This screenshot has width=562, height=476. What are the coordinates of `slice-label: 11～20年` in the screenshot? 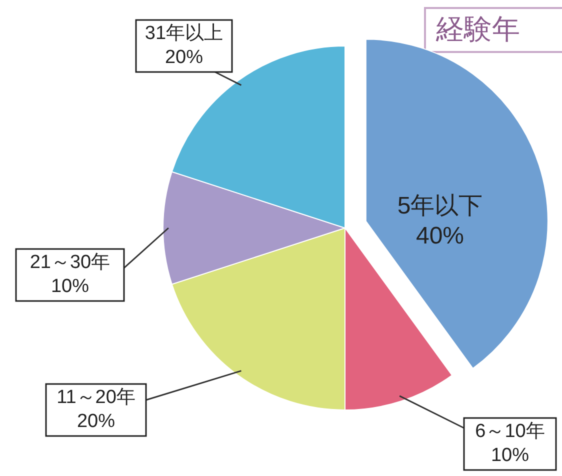 It's located at (96, 397).